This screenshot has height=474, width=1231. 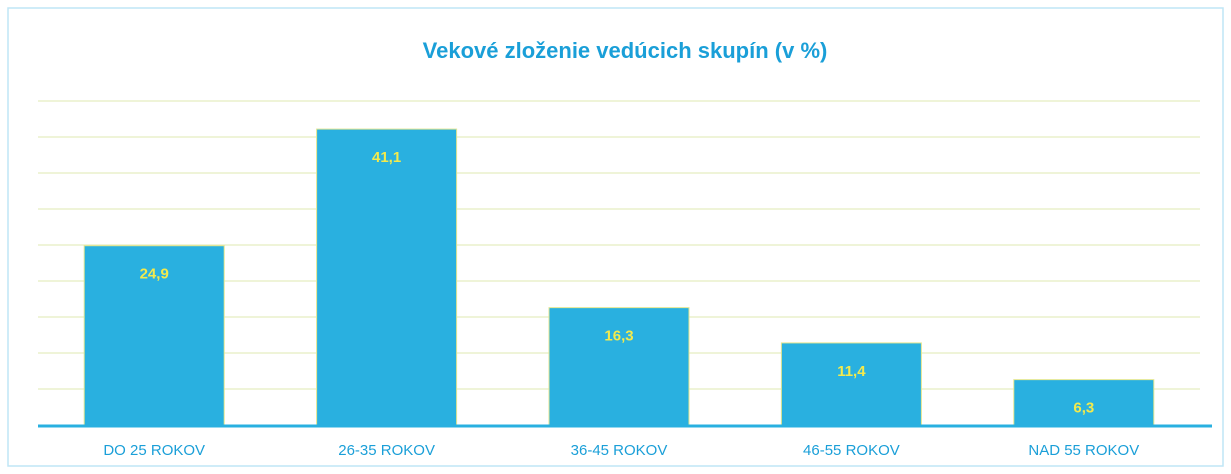 I want to click on chart-title: Vekové zloženie vedúcich skupín (v %), so click(x=625, y=50).